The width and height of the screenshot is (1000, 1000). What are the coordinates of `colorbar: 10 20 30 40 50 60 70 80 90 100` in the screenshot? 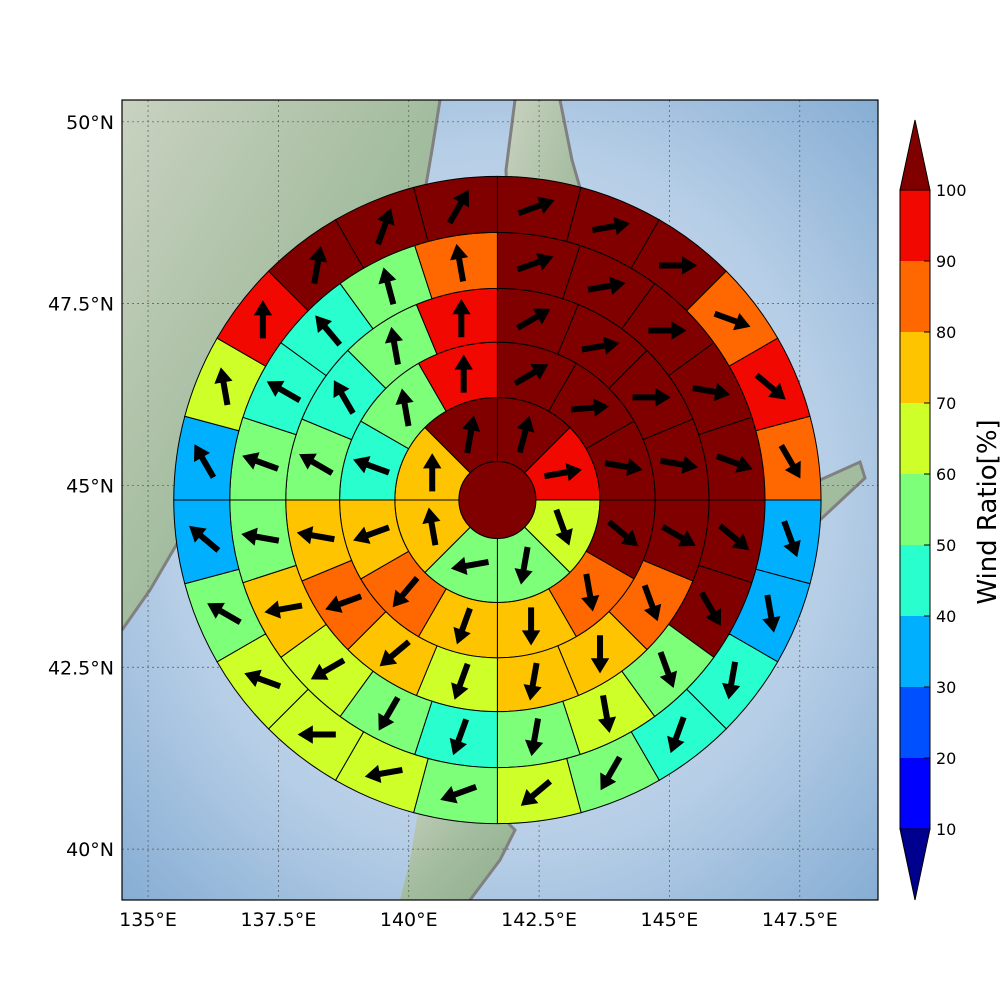 It's located at (933, 510).